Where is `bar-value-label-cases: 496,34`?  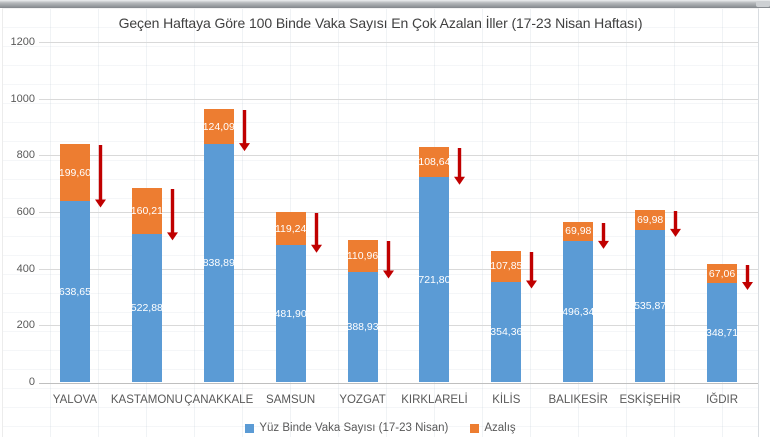 bar-value-label-cases: 496,34 is located at coordinates (578, 311).